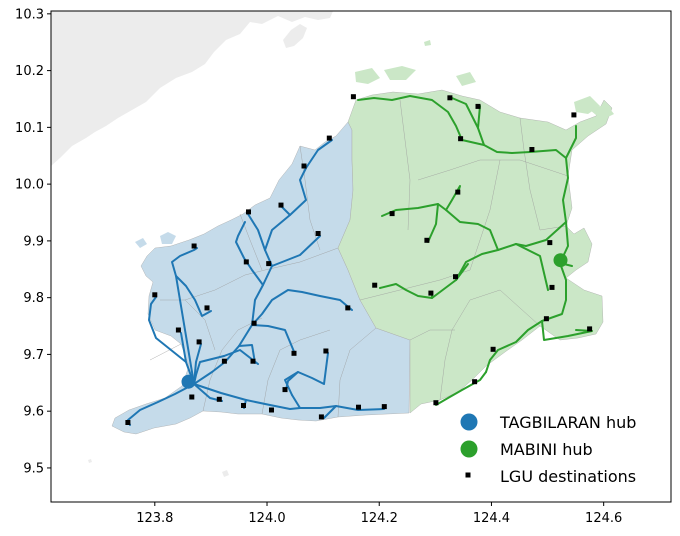 The height and width of the screenshot is (536, 680). What do you see at coordinates (568, 476) in the screenshot?
I see `legend-label-lgu: LGU destinations` at bounding box center [568, 476].